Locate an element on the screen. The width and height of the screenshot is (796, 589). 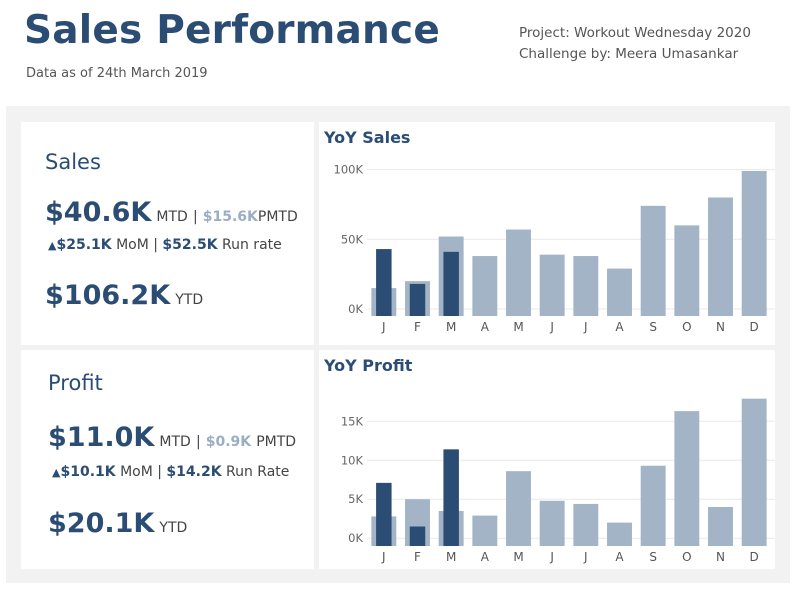
page-title: Sales Performance is located at coordinates (232, 30).